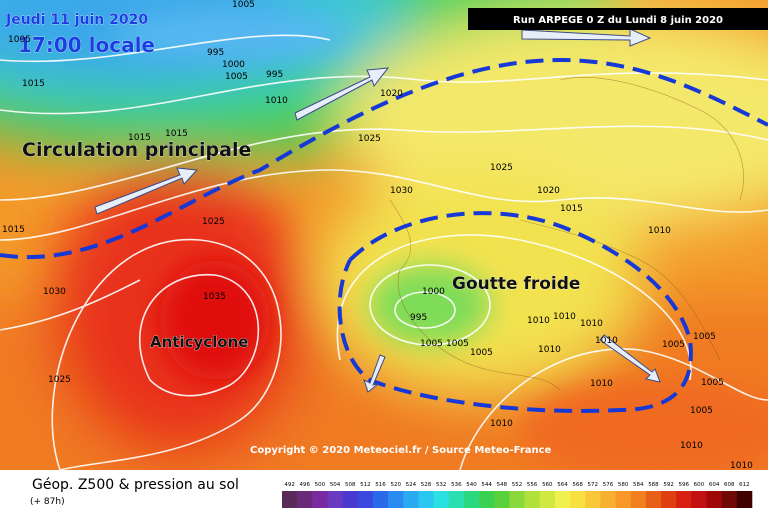 The height and width of the screenshot is (512, 768). I want to click on scale-label: 556, so click(532, 485).